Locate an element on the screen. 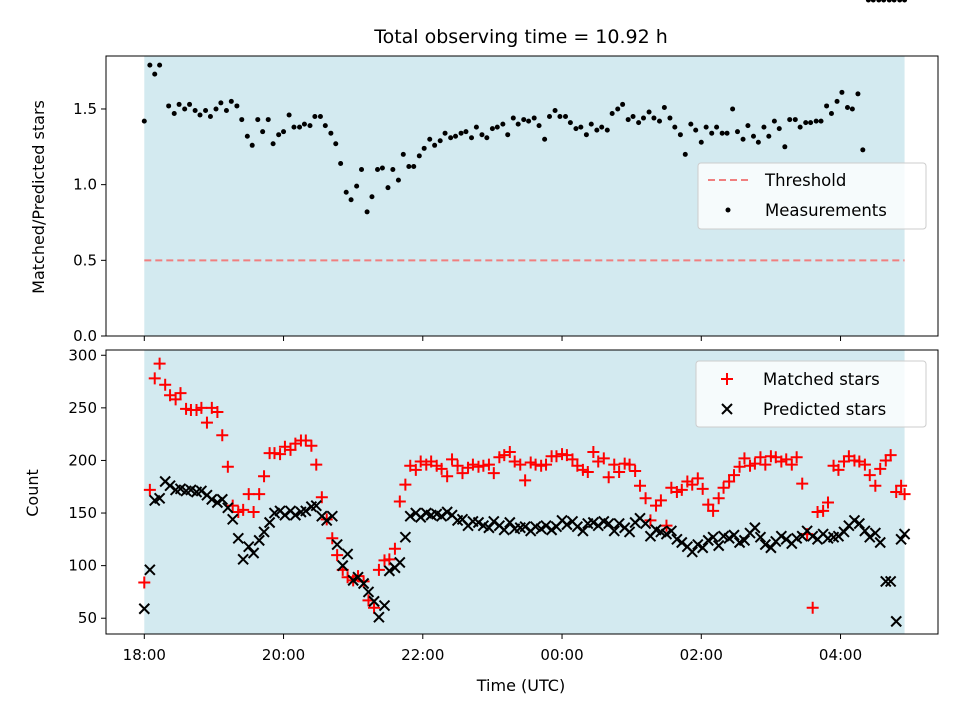  bottom-y-tick-label: 250 is located at coordinates (82, 408).